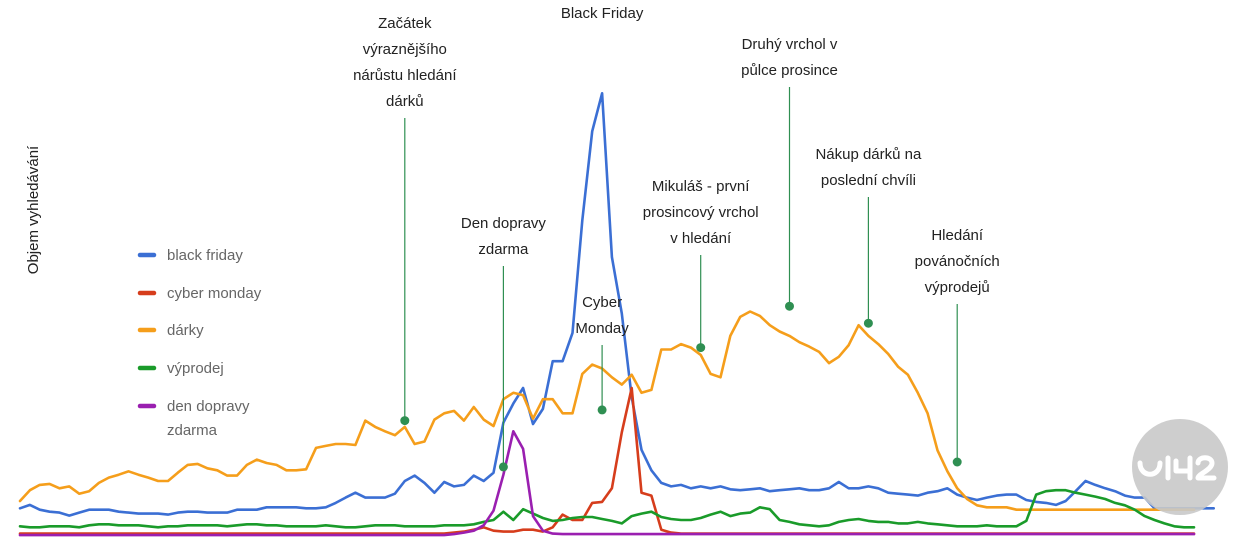  What do you see at coordinates (789, 173) in the screenshot?
I see `annotation-druhy-vrchol-v-pulce-prosince: Druhý vrchol v půlce prosince` at bounding box center [789, 173].